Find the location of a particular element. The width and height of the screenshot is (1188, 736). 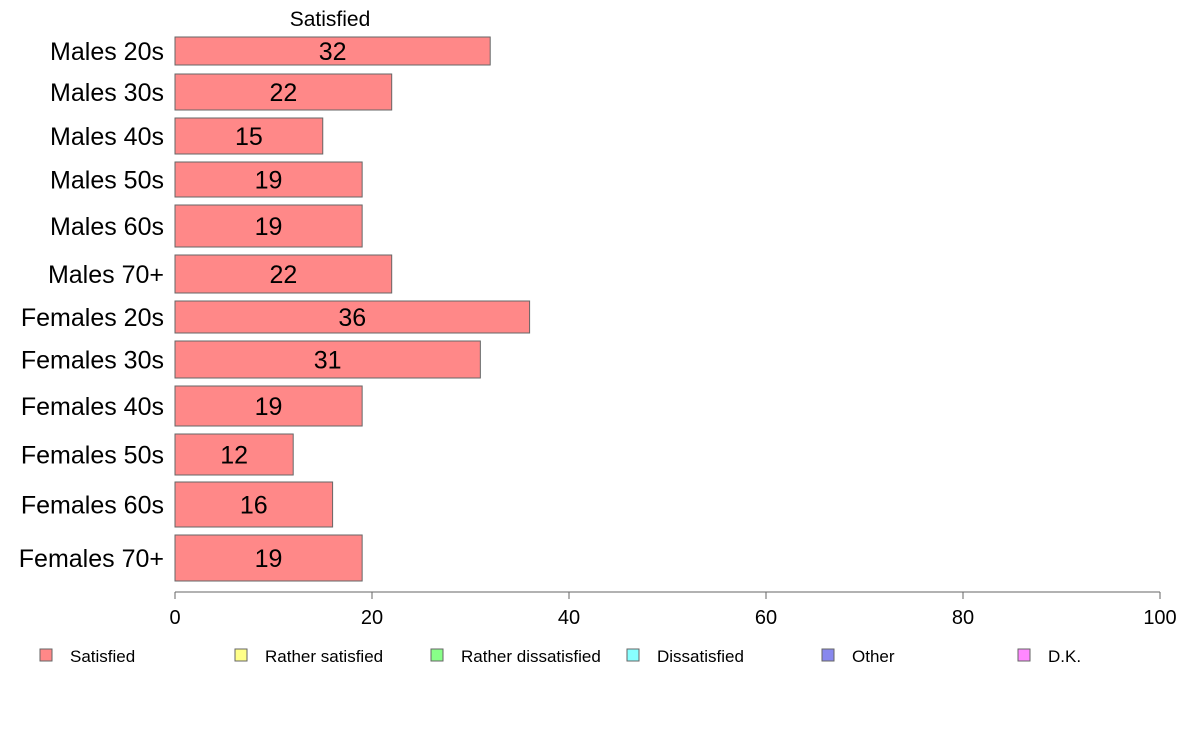

category-label: Females 40s is located at coordinates (92, 407).